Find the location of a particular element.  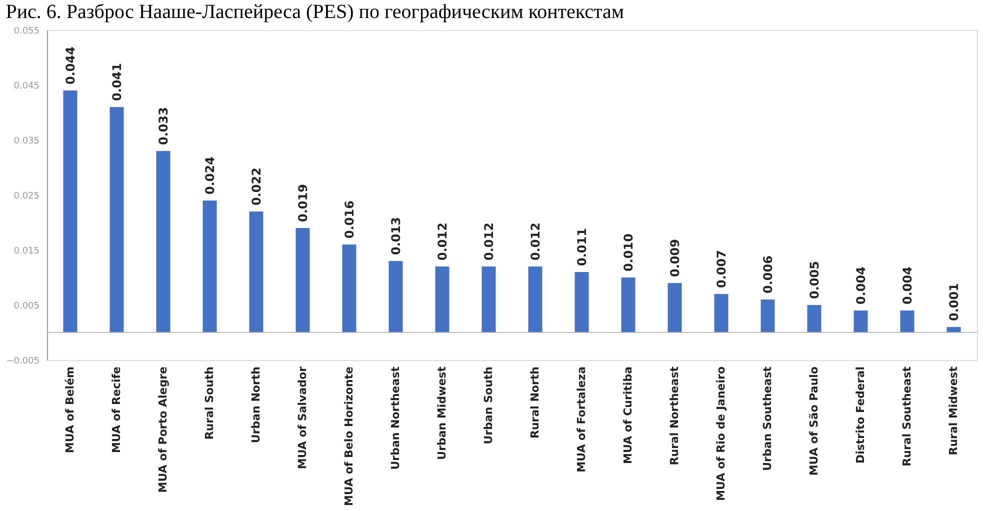

x-tick-label: Rural Midwest is located at coordinates (953, 411).